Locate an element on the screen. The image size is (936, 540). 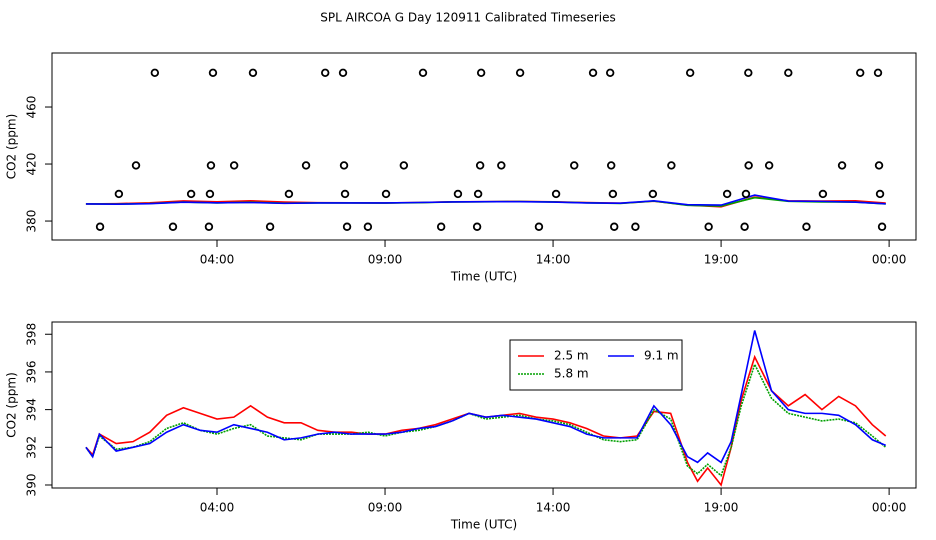
legend-box is located at coordinates (596, 365).